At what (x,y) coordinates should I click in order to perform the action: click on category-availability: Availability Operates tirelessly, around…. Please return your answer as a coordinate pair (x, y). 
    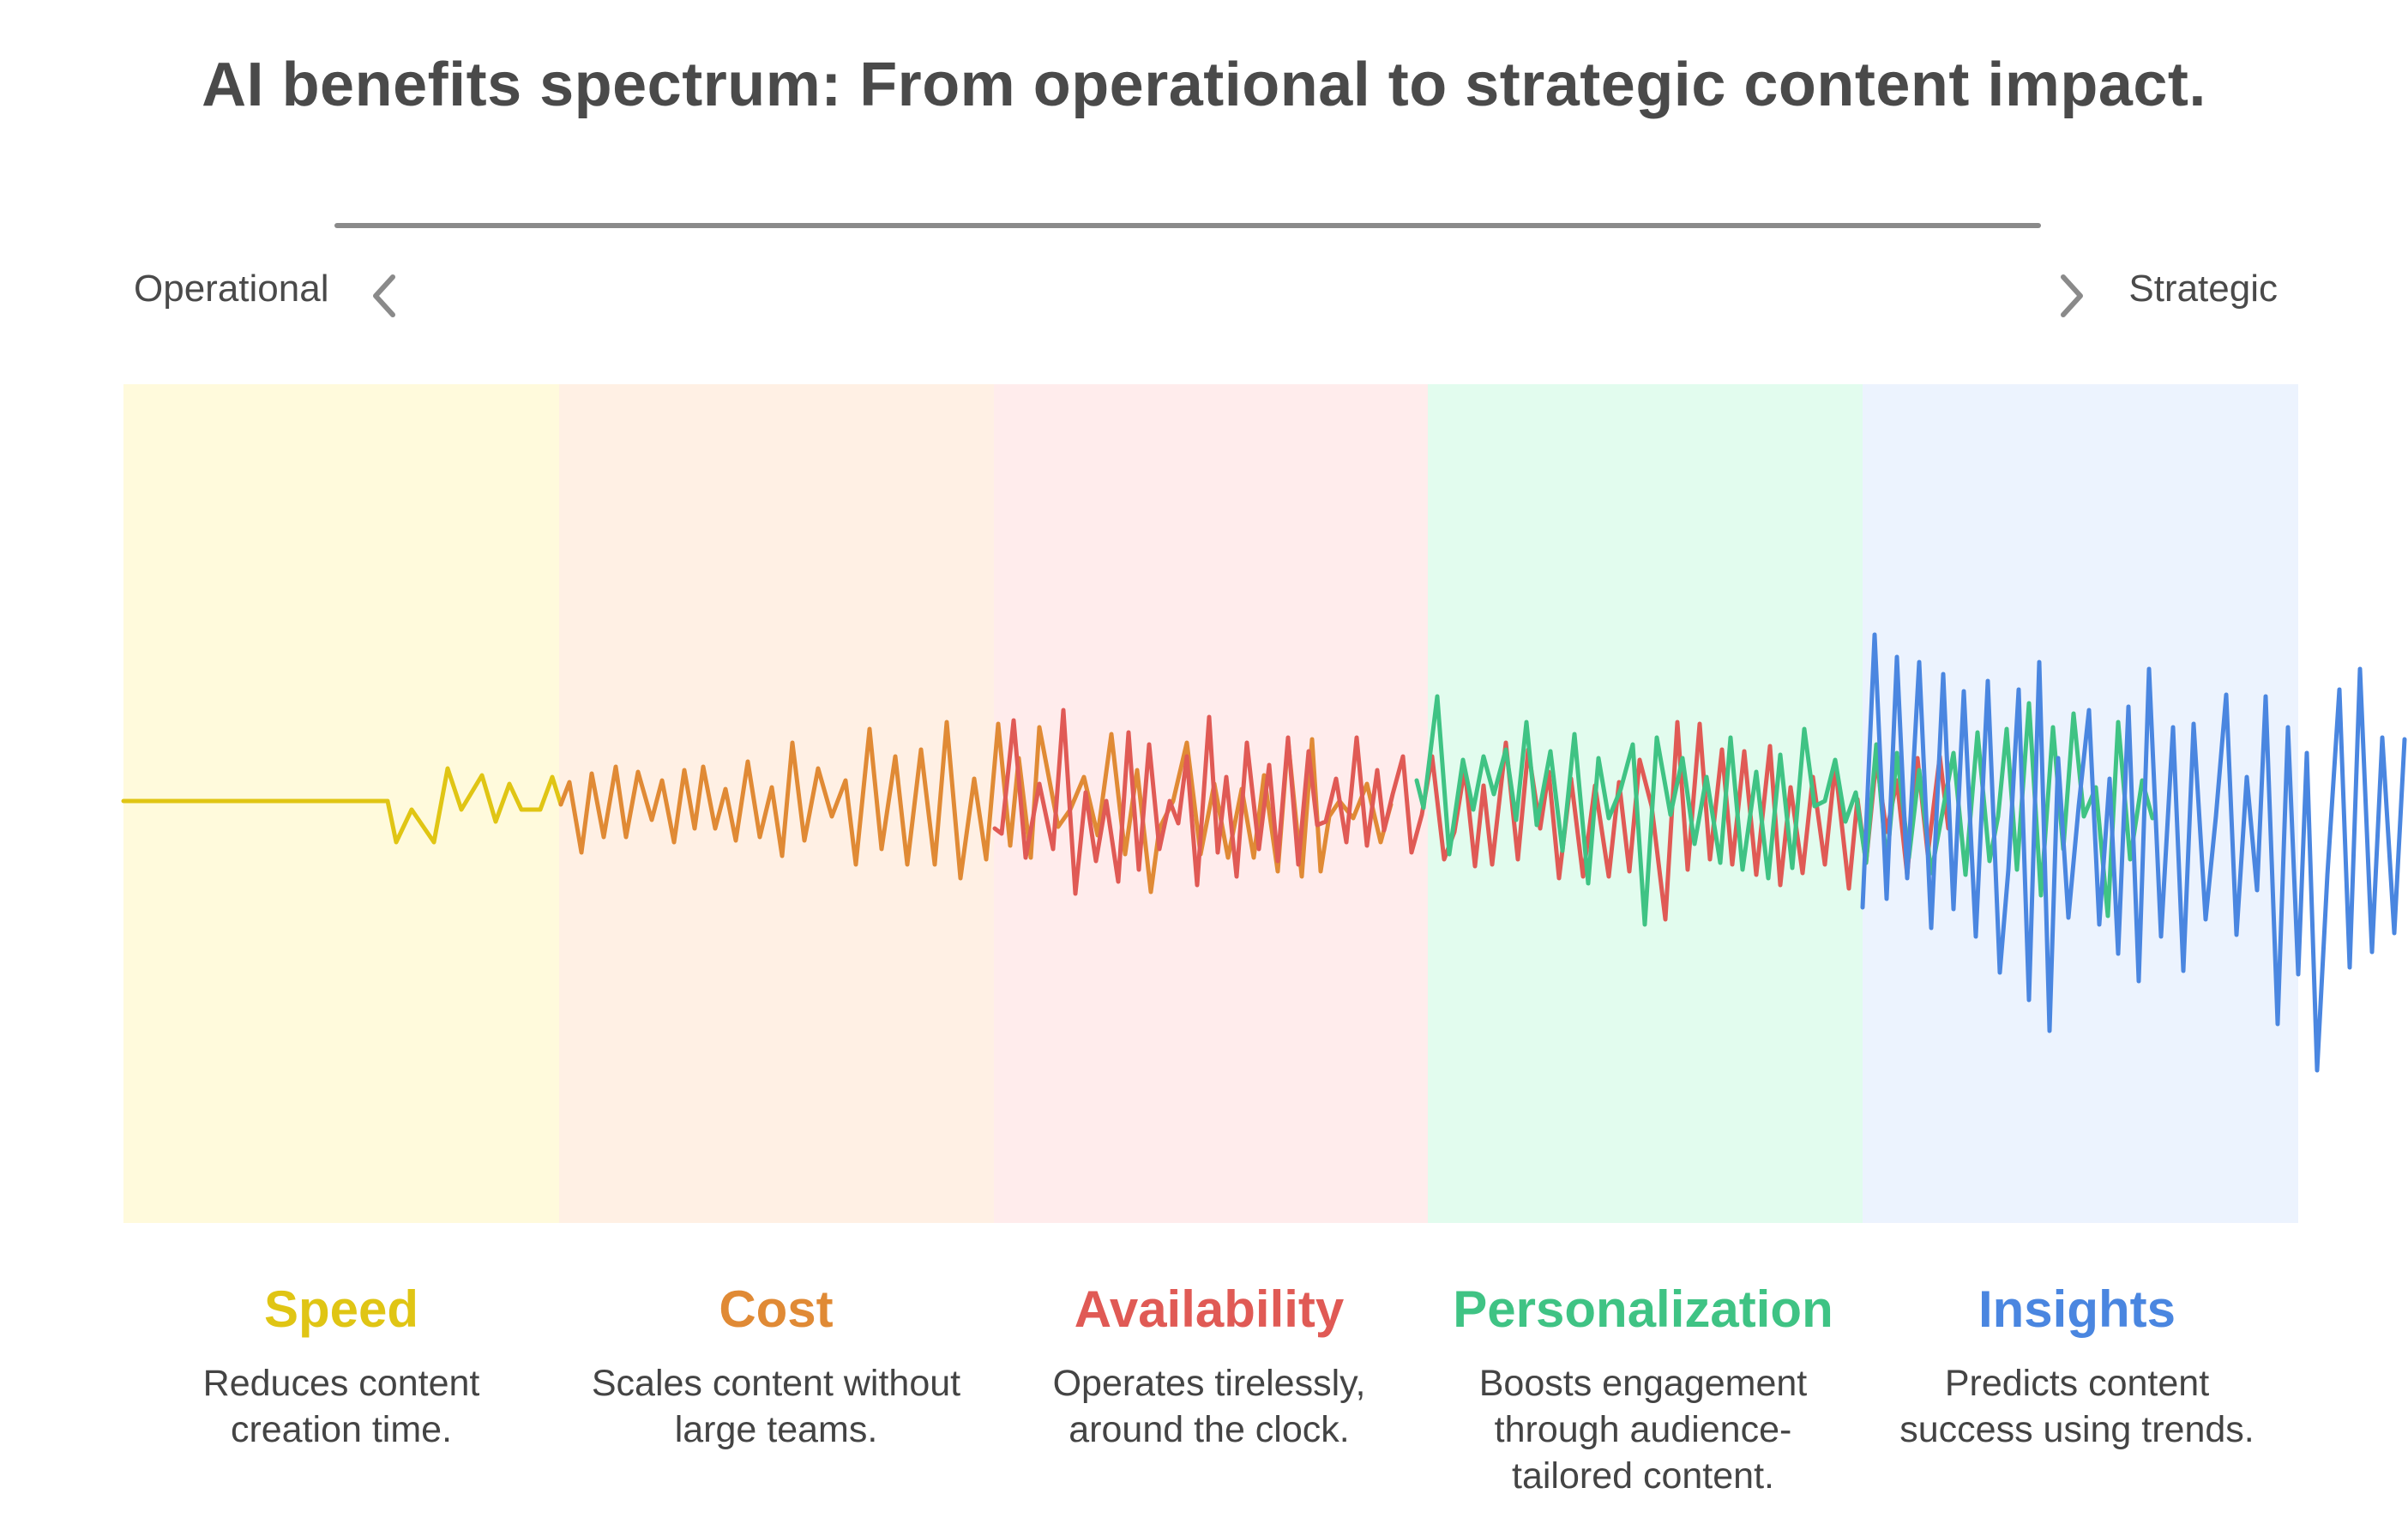
    Looking at the image, I should click on (1209, 1367).